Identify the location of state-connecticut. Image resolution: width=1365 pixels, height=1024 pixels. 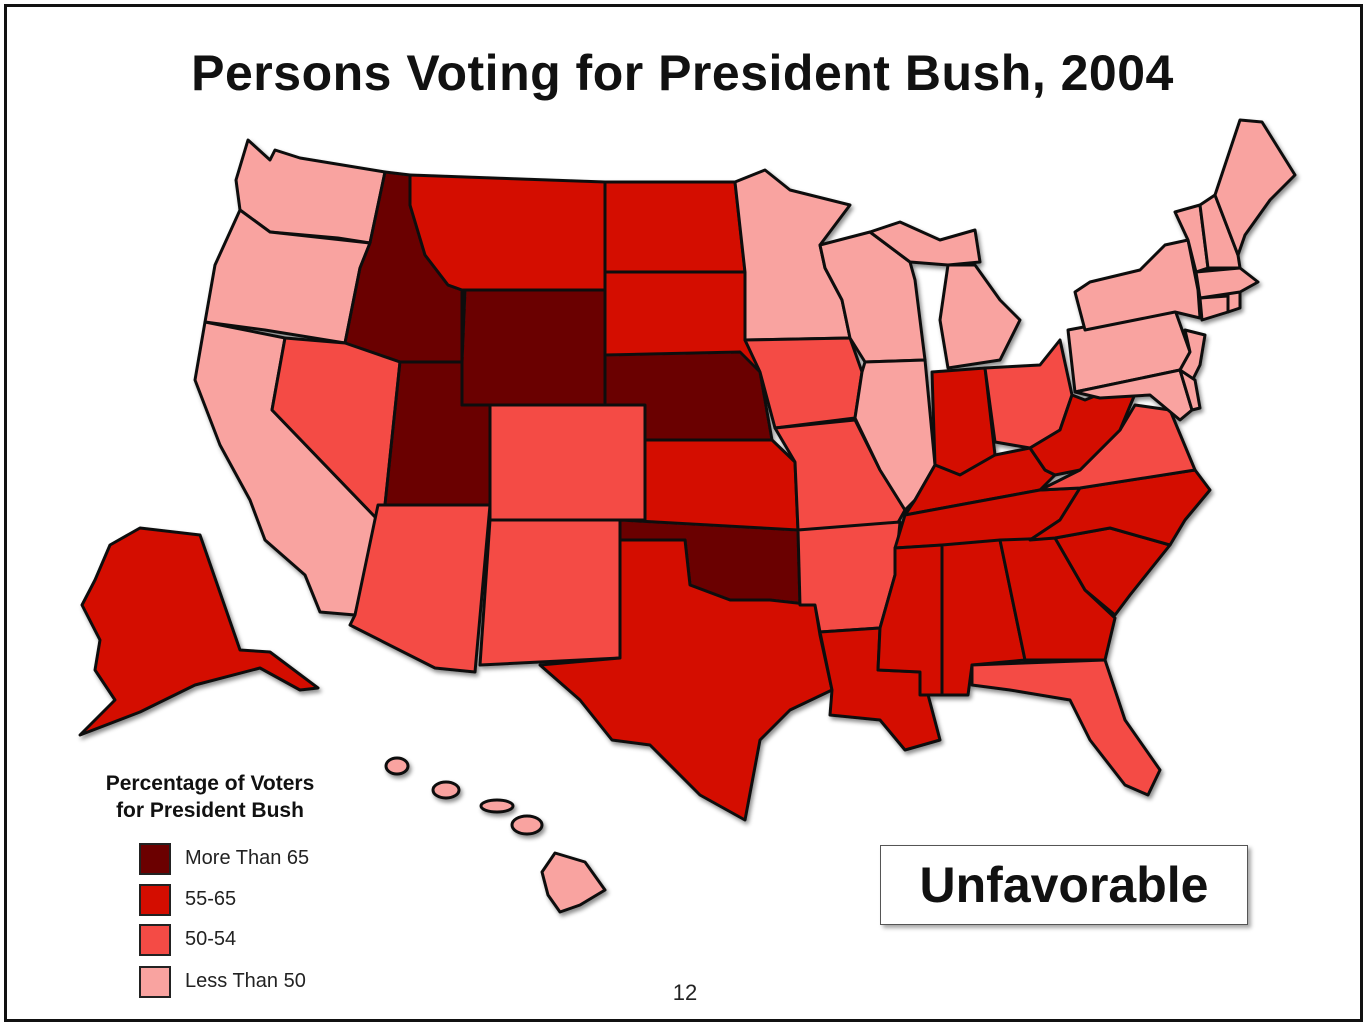
(1214, 308).